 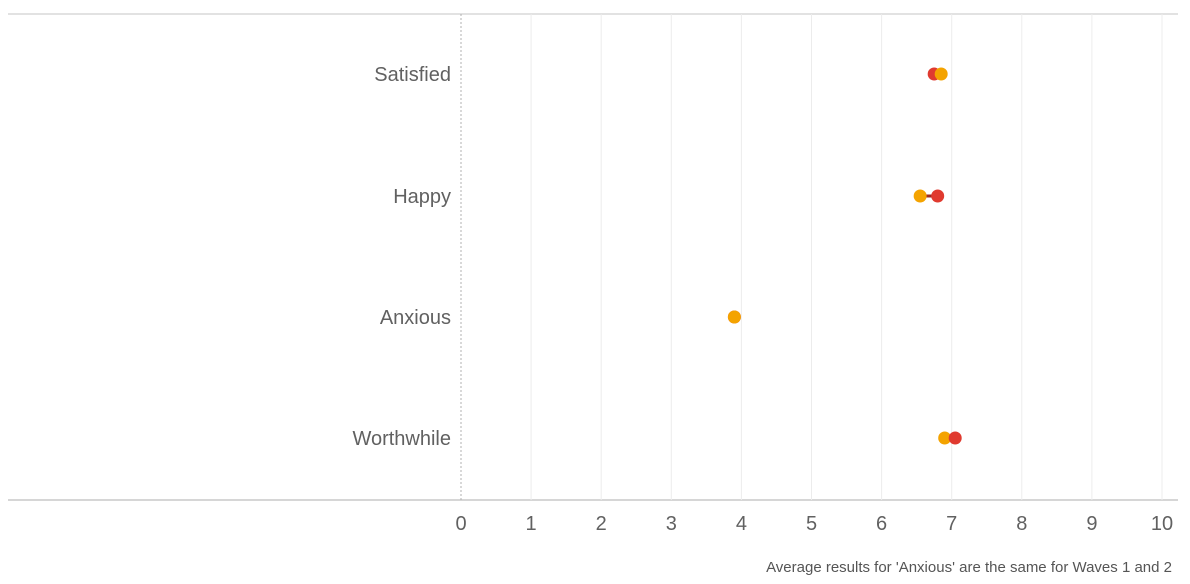 I want to click on x-tick-label-2: 2, so click(x=601, y=524).